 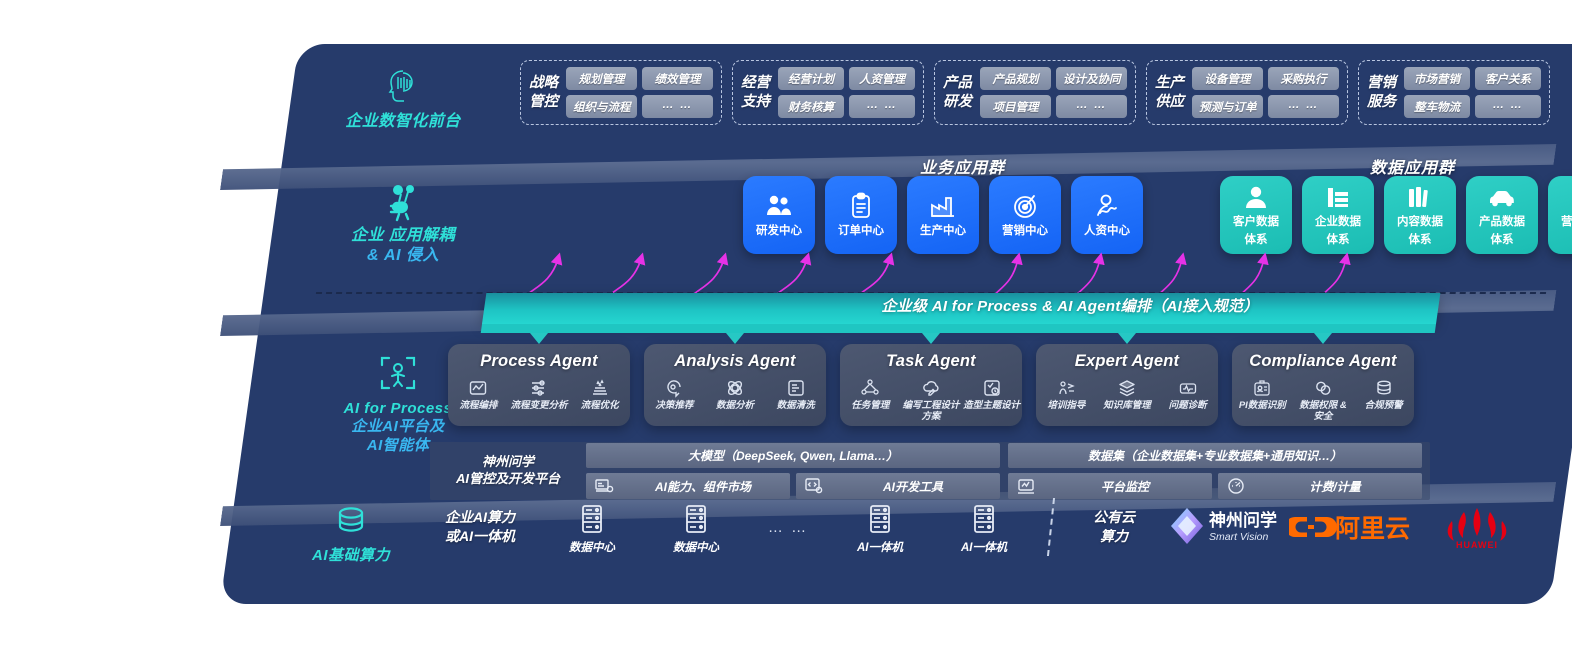 What do you see at coordinates (677, 78) in the screenshot?
I see `domain-chip: 绩效管理` at bounding box center [677, 78].